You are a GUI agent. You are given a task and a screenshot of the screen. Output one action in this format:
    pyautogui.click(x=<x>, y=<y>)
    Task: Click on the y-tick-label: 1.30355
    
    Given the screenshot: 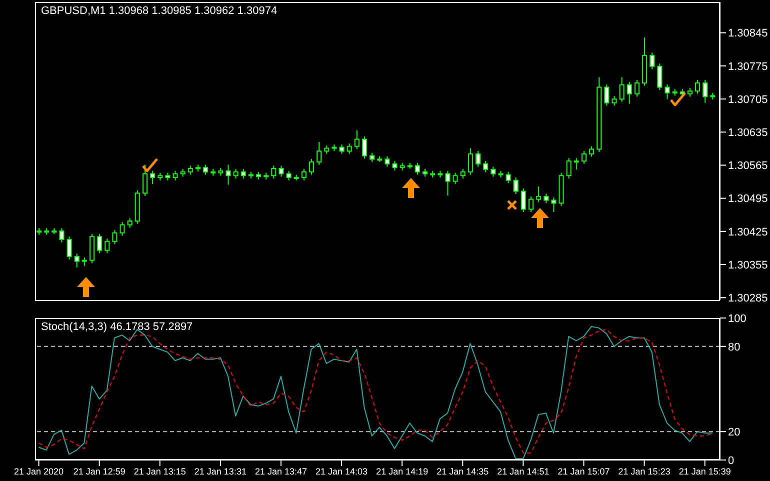 What is the action you would take?
    pyautogui.click(x=748, y=265)
    